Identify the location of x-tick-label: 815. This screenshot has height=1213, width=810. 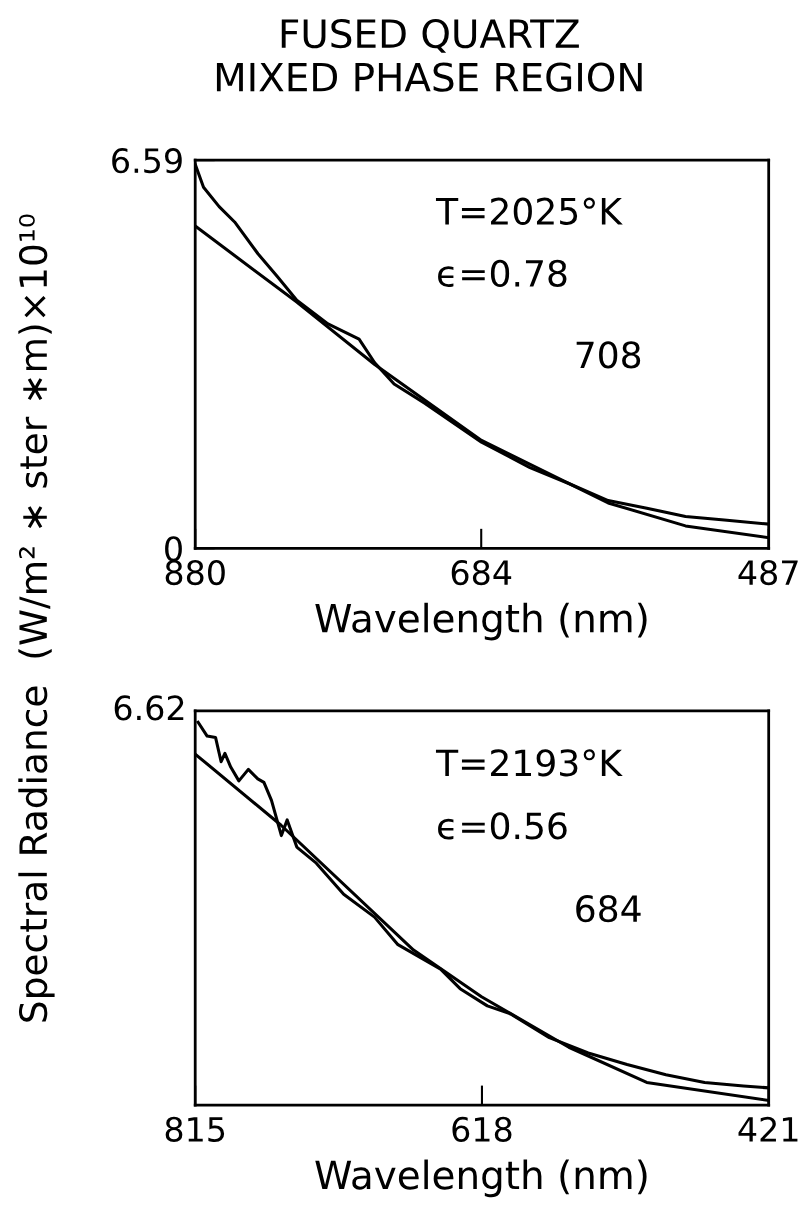
(195, 1129).